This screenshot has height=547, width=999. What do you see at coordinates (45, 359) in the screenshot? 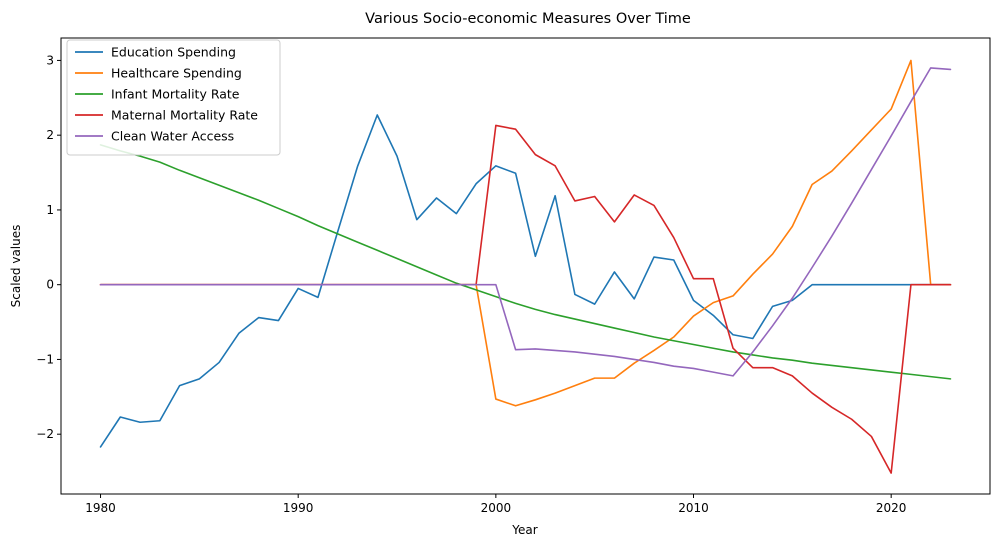
I see `y-tick-label: −1` at bounding box center [45, 359].